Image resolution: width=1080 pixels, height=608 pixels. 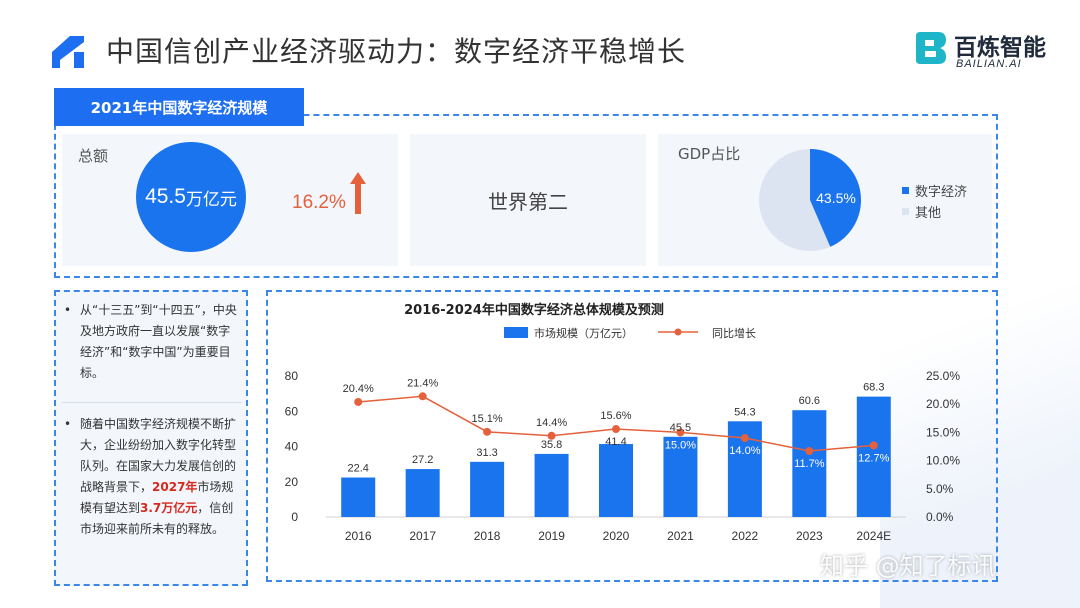 I want to click on y2-tick-label: 15.0%, so click(x=943, y=432).